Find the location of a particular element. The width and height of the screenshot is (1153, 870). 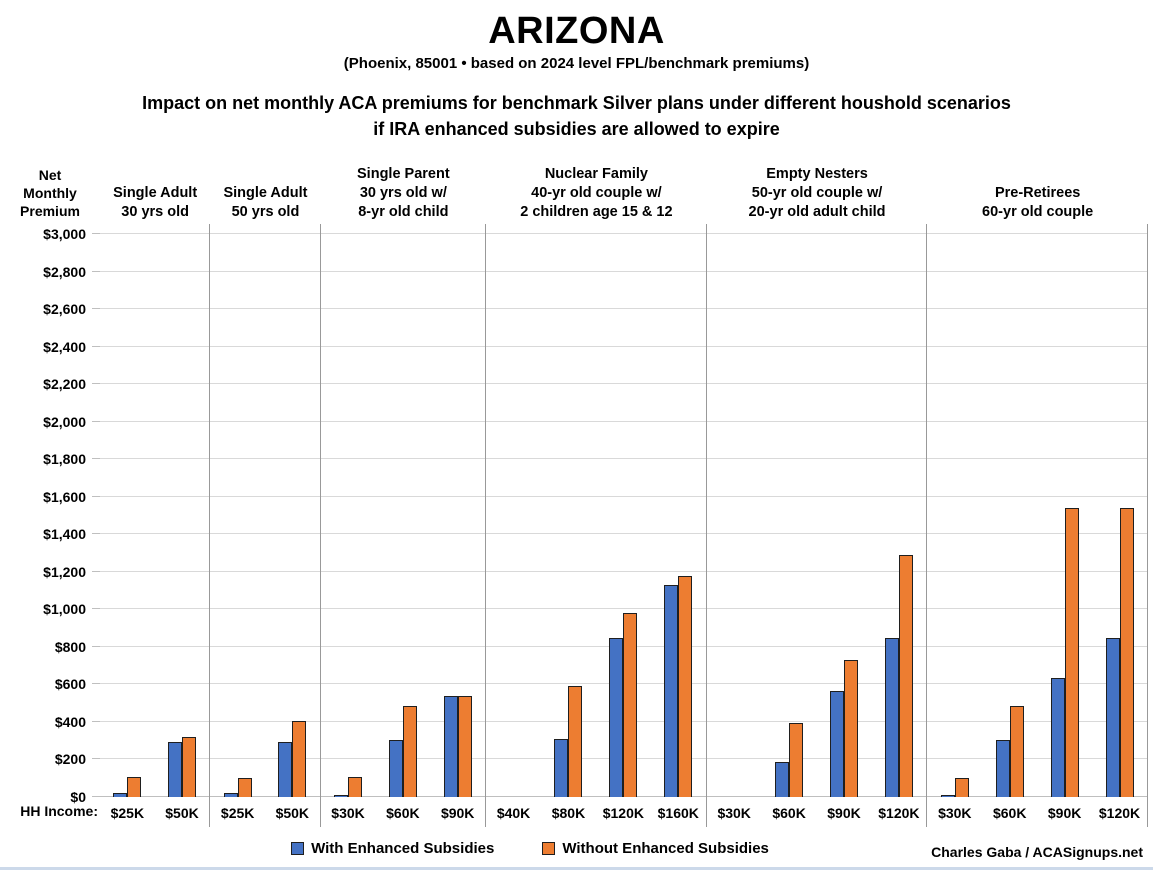

scenario-group: Single Adult 30 yrs old $25K $50K is located at coordinates (155, 489).